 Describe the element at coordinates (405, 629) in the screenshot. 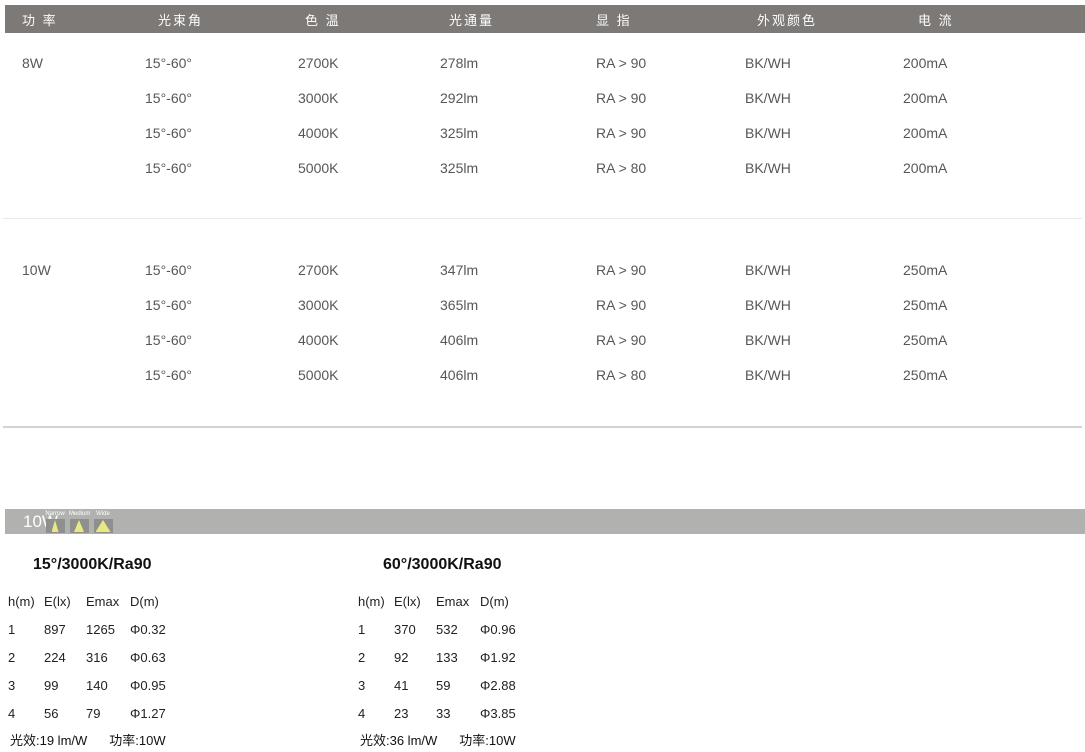

I see `cell-illuminance: 370` at that location.